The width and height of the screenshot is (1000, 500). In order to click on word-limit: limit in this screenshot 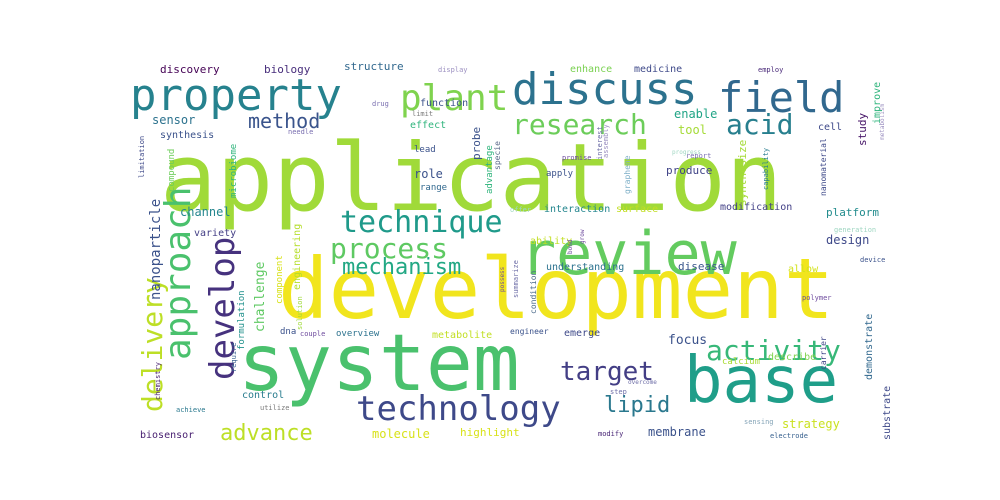, I will do `click(422, 114)`.